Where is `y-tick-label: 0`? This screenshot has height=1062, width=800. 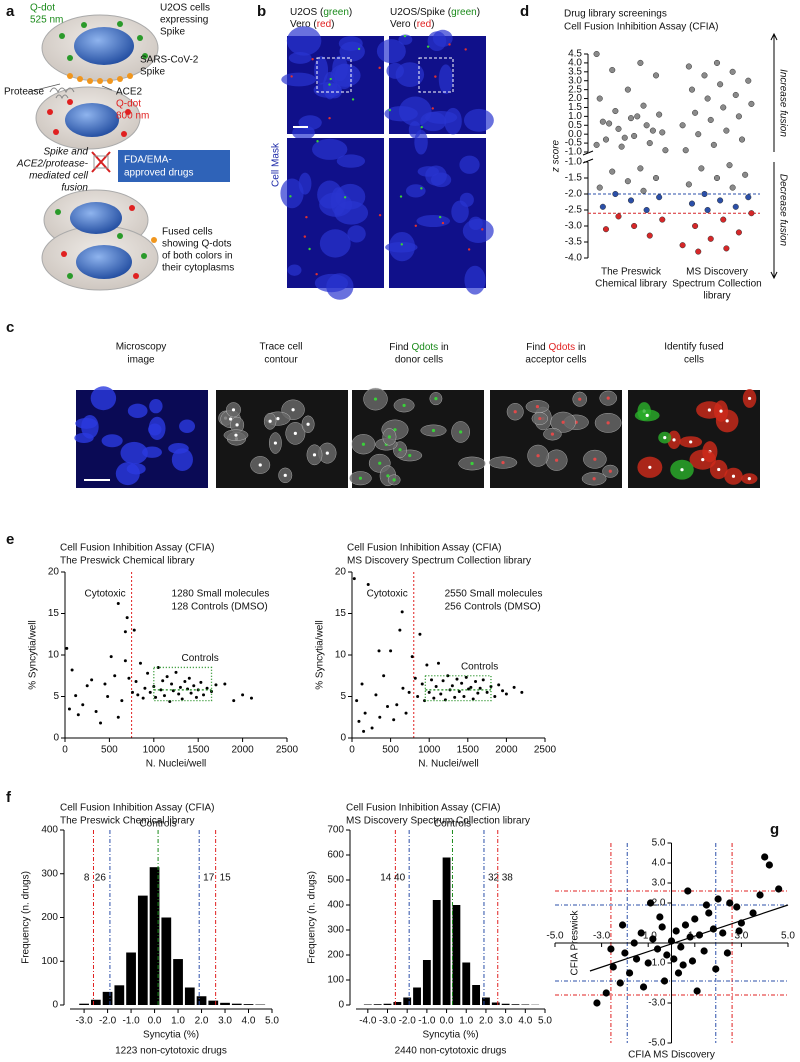 y-tick-label: 0 is located at coordinates (56, 738).